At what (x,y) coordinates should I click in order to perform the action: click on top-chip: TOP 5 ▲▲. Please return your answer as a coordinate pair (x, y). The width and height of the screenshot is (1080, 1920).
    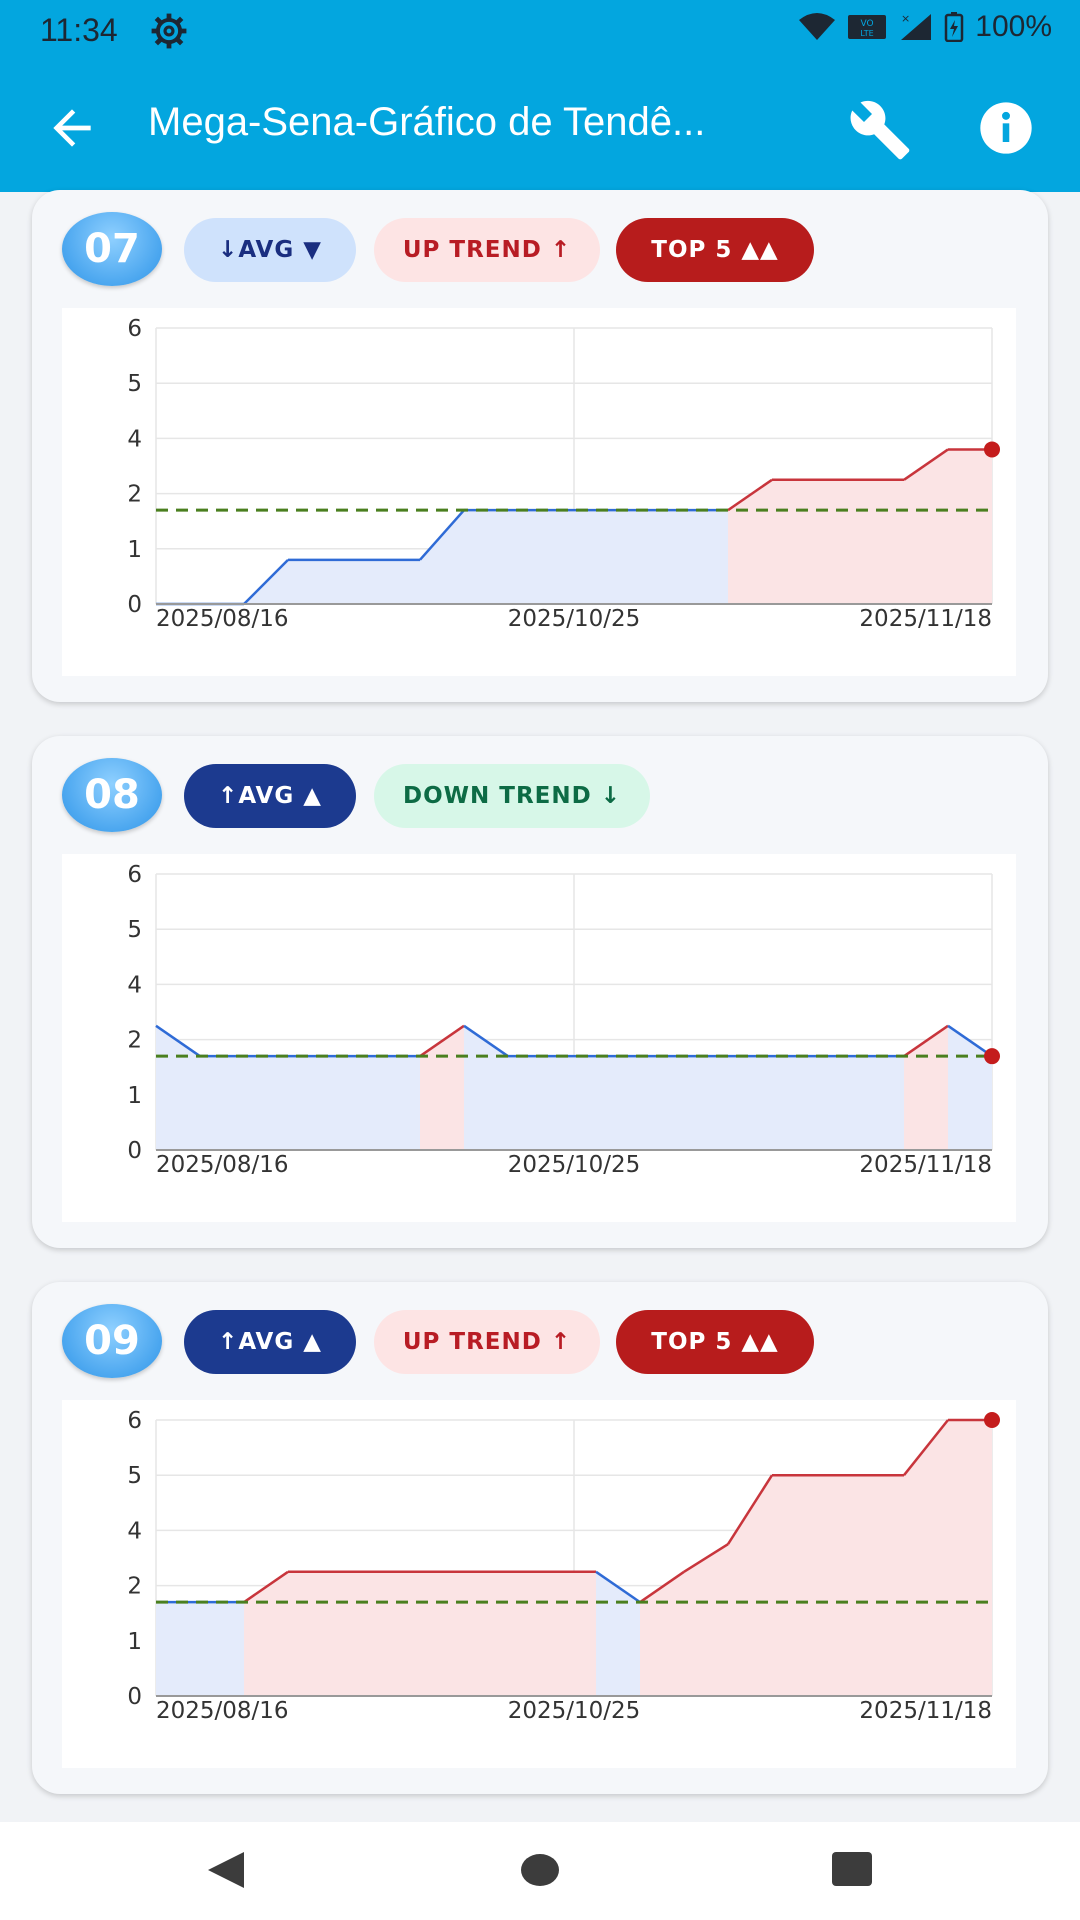
    Looking at the image, I should click on (715, 250).